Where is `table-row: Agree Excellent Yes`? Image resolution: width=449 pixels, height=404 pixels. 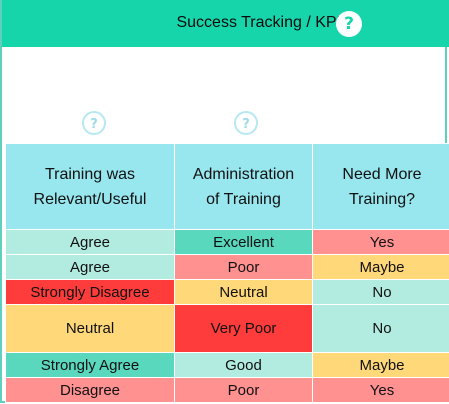 table-row: Agree Excellent Yes is located at coordinates (227, 242).